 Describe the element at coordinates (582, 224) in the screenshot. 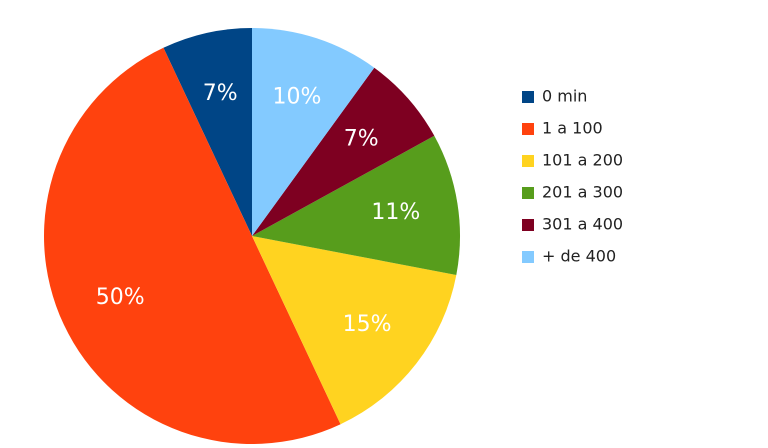

I see `legend-label: 301 a 400` at that location.